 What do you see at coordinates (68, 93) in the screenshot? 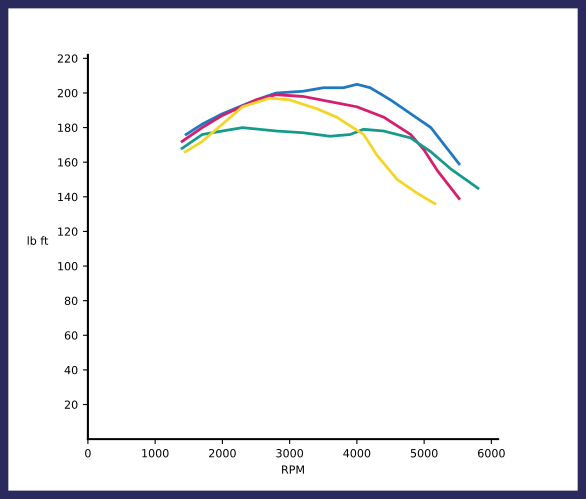
I see `y-tick-label: 200` at bounding box center [68, 93].